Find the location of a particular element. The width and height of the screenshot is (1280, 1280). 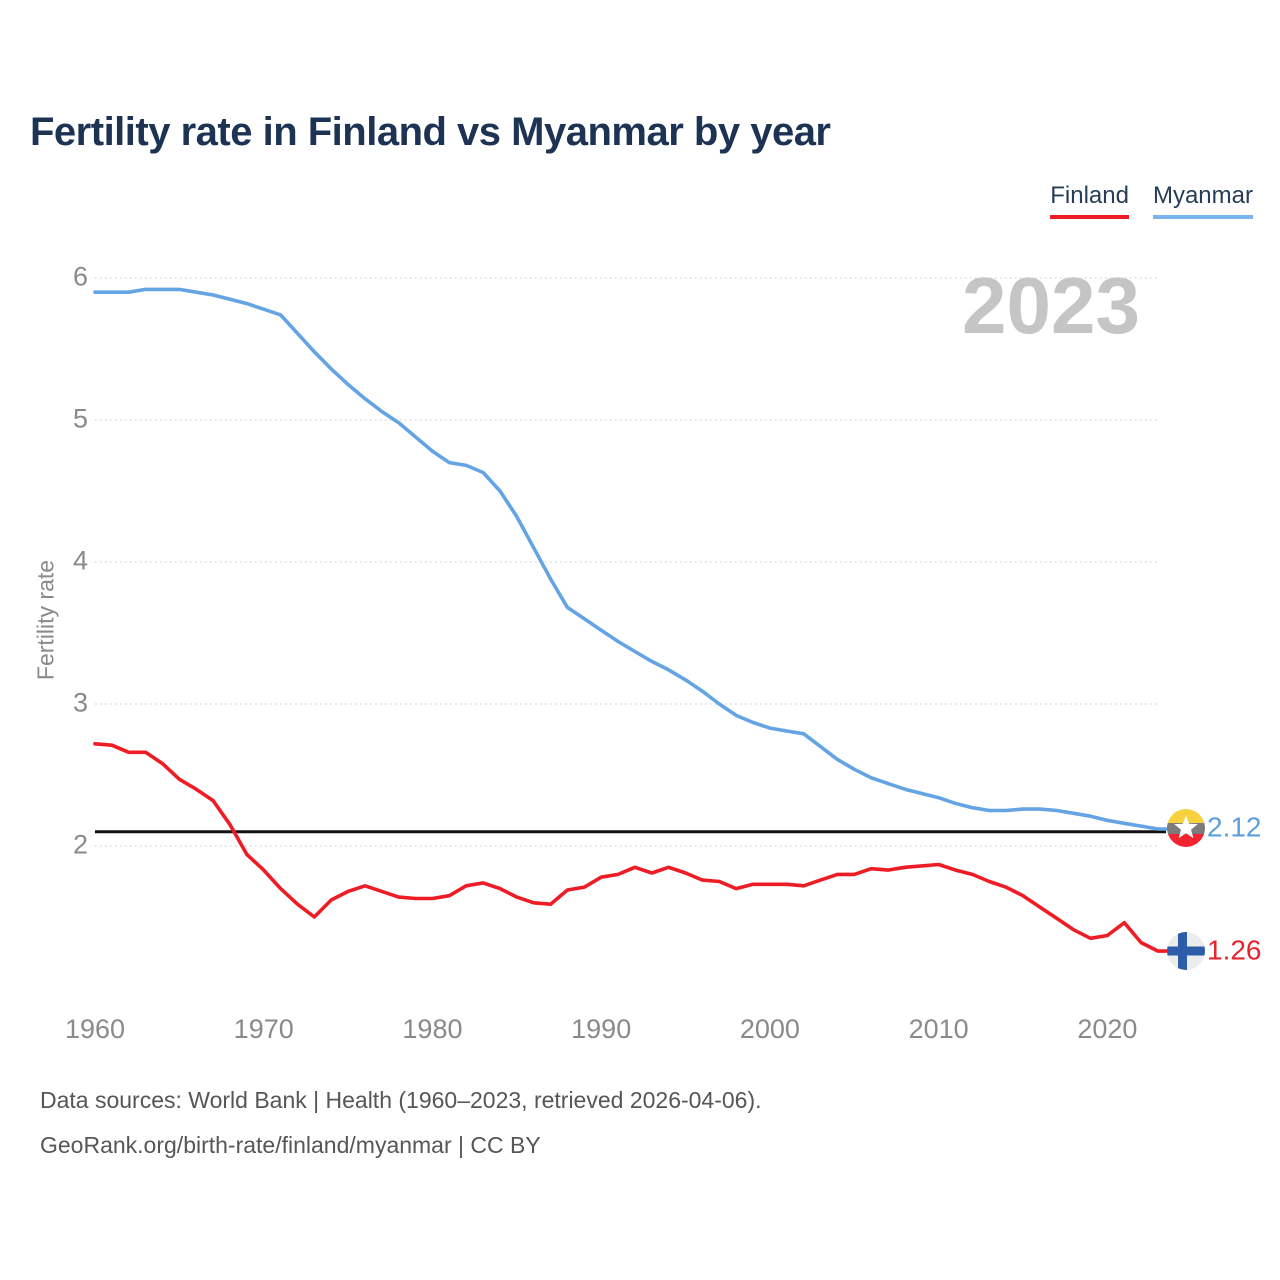

year-watermark: 2023 is located at coordinates (1051, 305).